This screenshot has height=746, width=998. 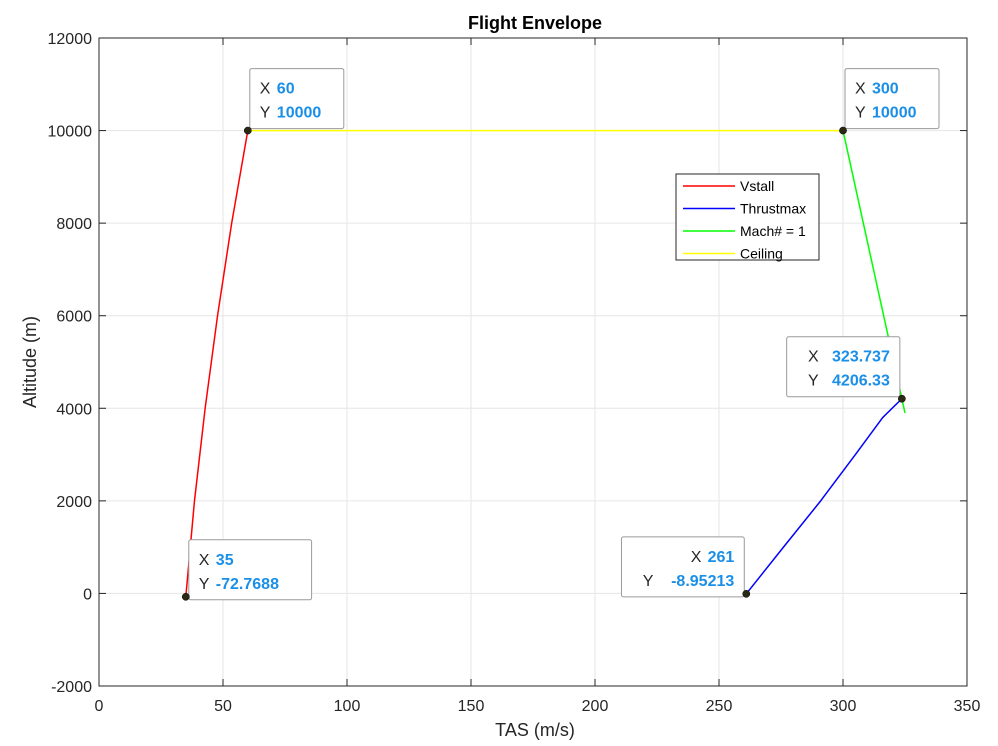 I want to click on x-tick-label: 150, so click(x=471, y=706).